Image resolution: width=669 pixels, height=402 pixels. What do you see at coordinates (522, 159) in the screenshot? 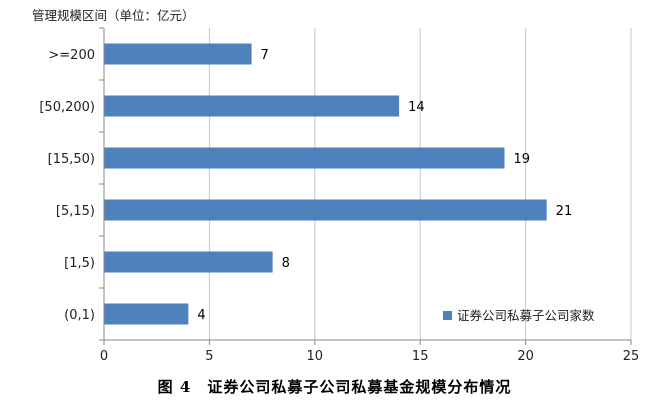
I see `bar-value-label: 19` at bounding box center [522, 159].